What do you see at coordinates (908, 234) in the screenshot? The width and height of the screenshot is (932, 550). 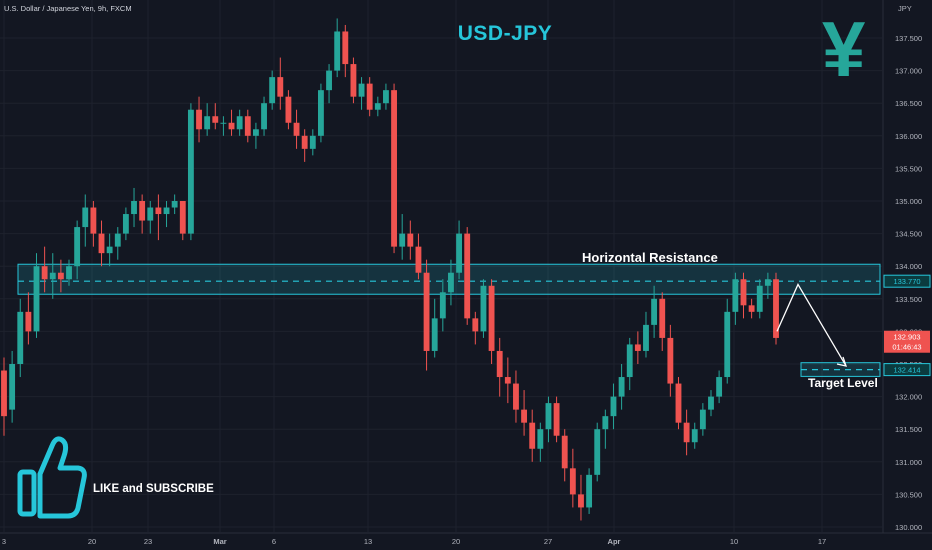 I see `price-tick-label: 134.500` at bounding box center [908, 234].